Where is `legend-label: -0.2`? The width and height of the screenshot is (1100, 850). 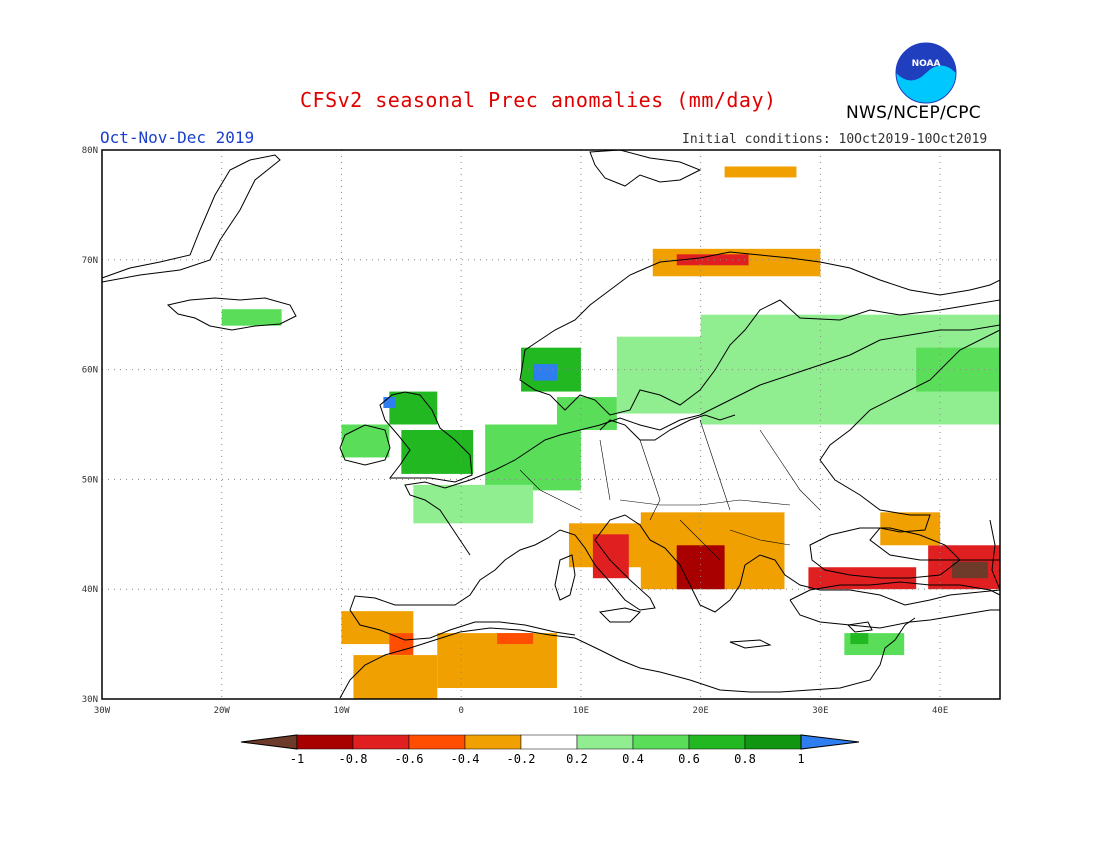
legend-label: -0.2 is located at coordinates (521, 759).